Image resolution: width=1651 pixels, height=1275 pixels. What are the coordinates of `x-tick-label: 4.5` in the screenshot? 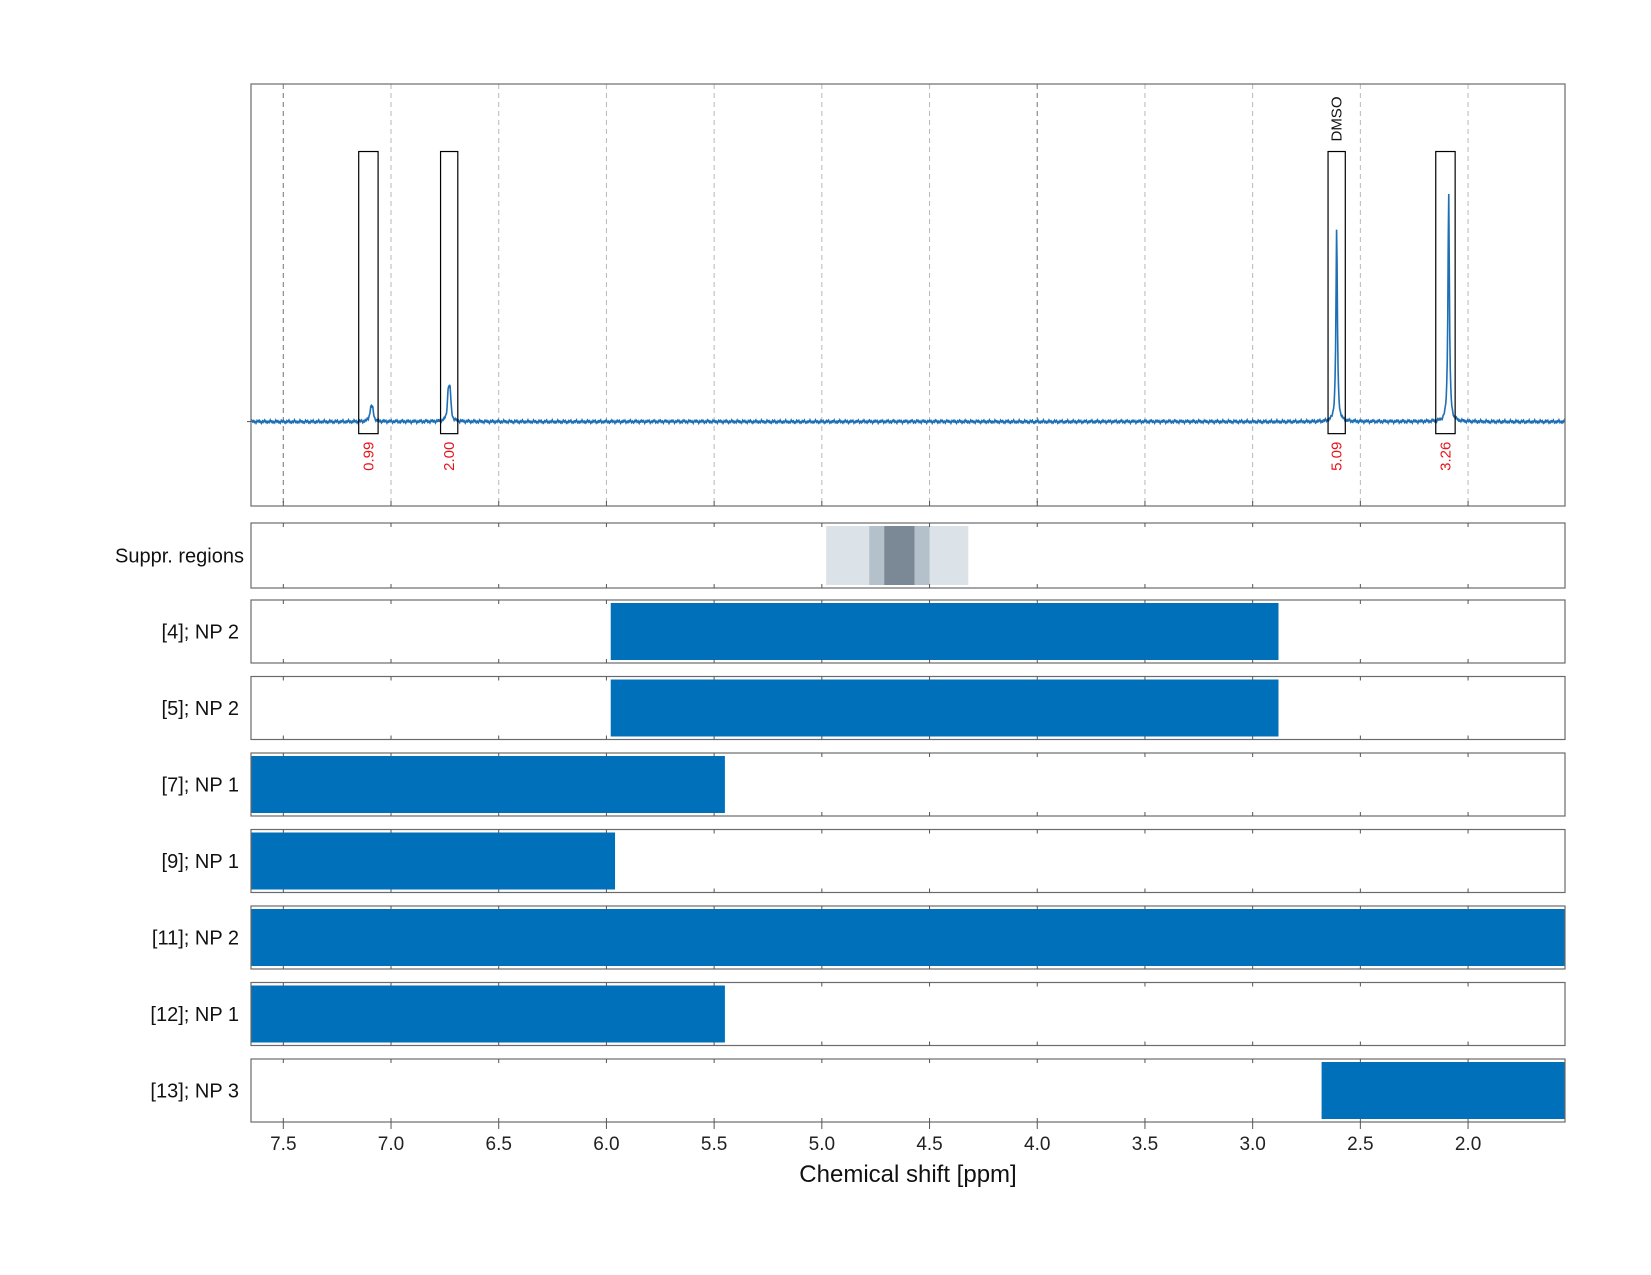 It's located at (929, 1144).